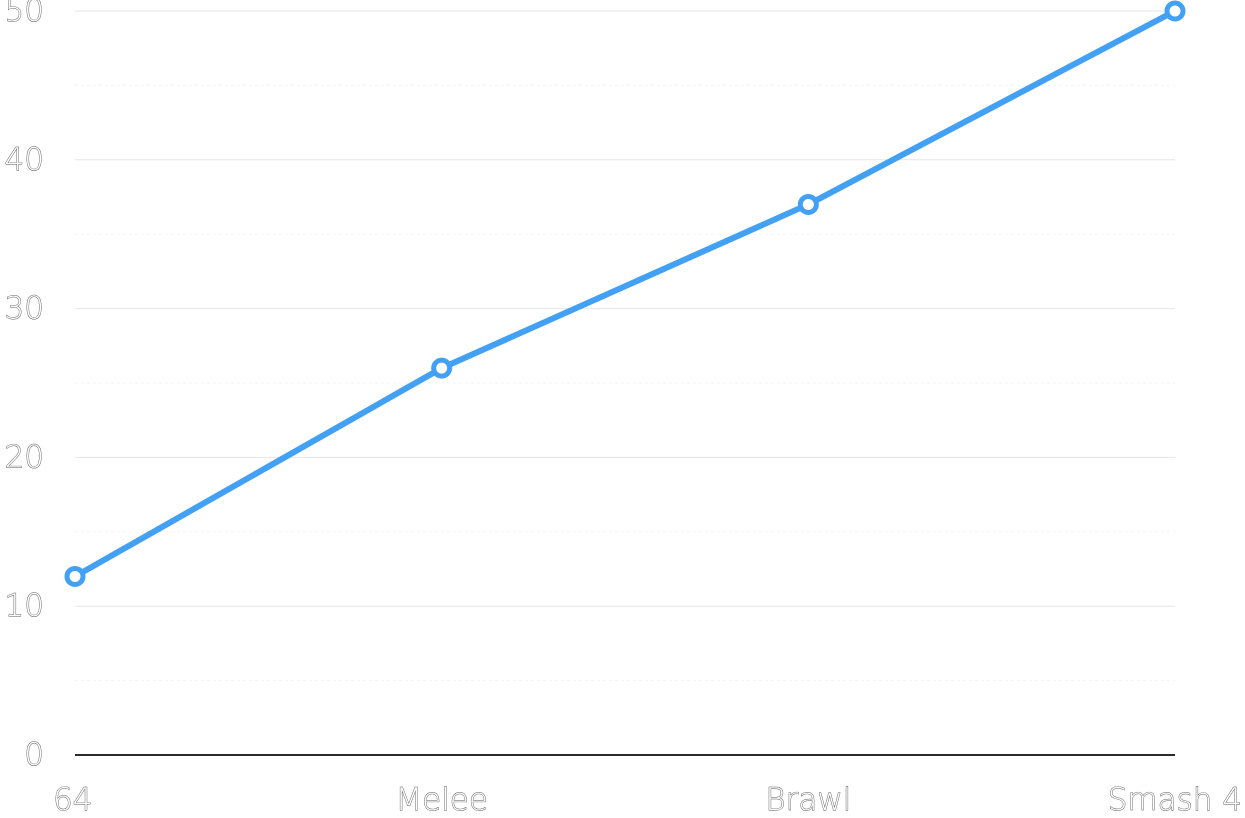 This screenshot has height=818, width=1245. What do you see at coordinates (72, 800) in the screenshot?
I see `x-tick-label: 64` at bounding box center [72, 800].